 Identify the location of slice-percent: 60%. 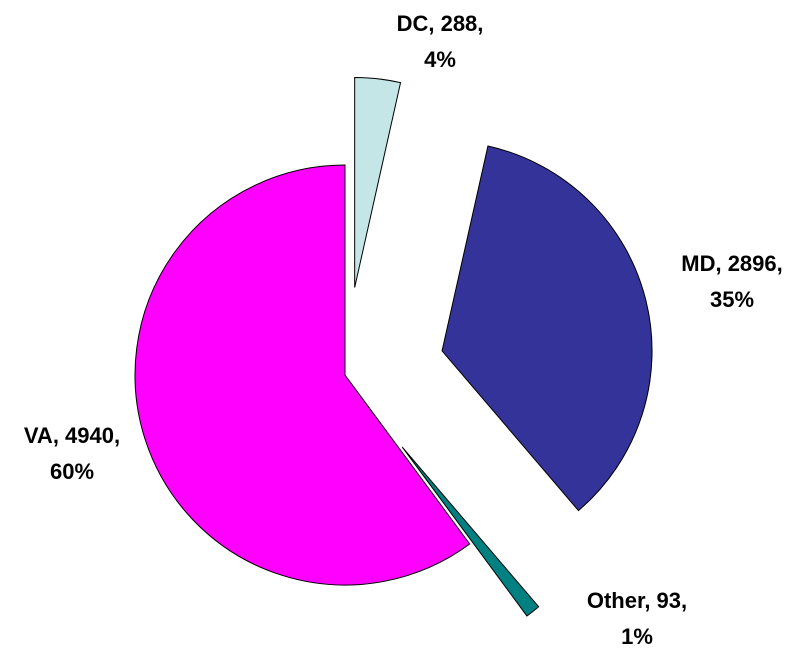
(72, 471).